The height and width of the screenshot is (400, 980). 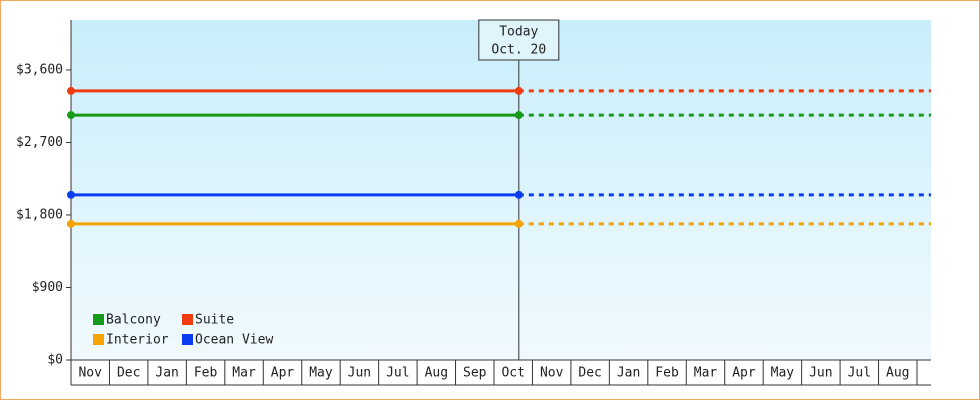 What do you see at coordinates (214, 320) in the screenshot?
I see `legend-label: Suite` at bounding box center [214, 320].